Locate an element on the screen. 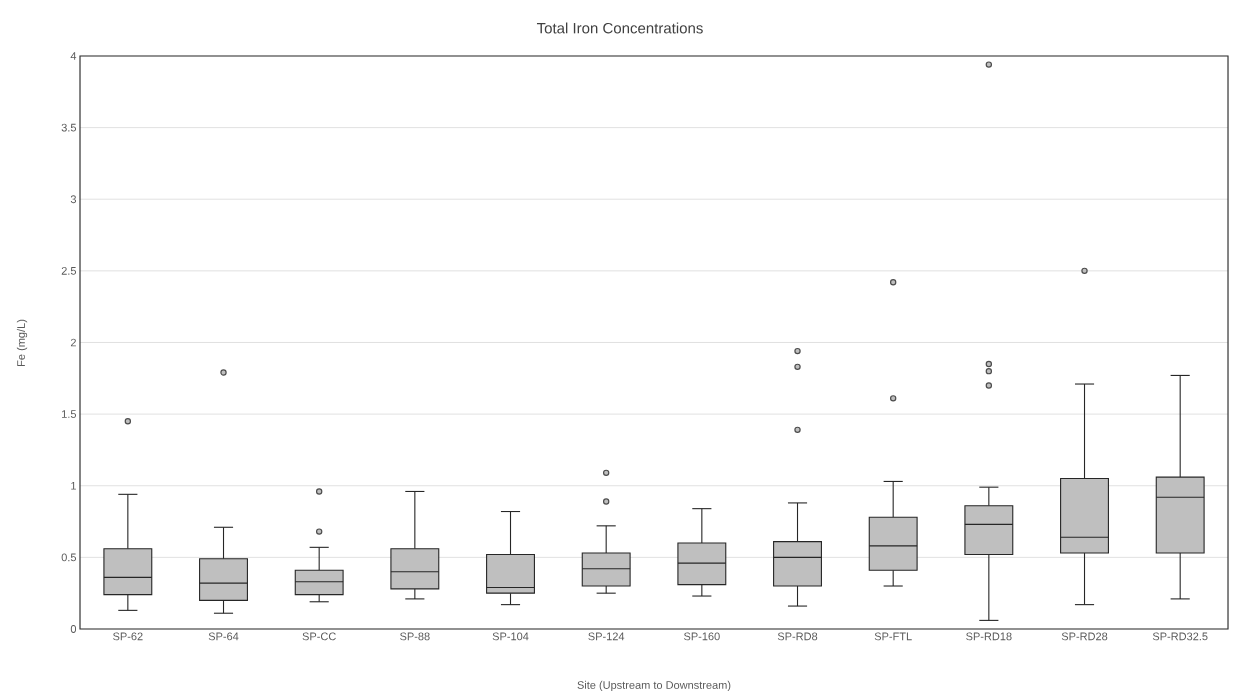 Image resolution: width=1239 pixels, height=696 pixels. y-tick-label: 2 is located at coordinates (73, 342).